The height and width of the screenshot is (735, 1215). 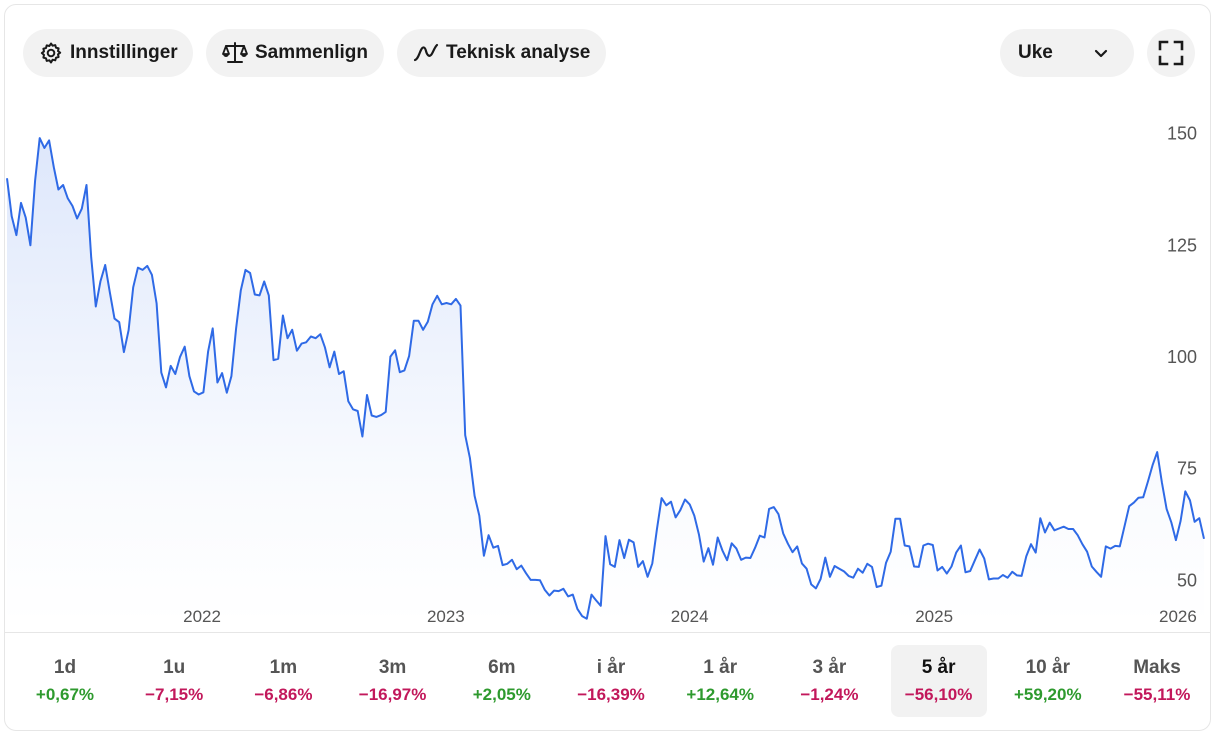 What do you see at coordinates (202, 616) in the screenshot?
I see `x-tick-label: 2022` at bounding box center [202, 616].